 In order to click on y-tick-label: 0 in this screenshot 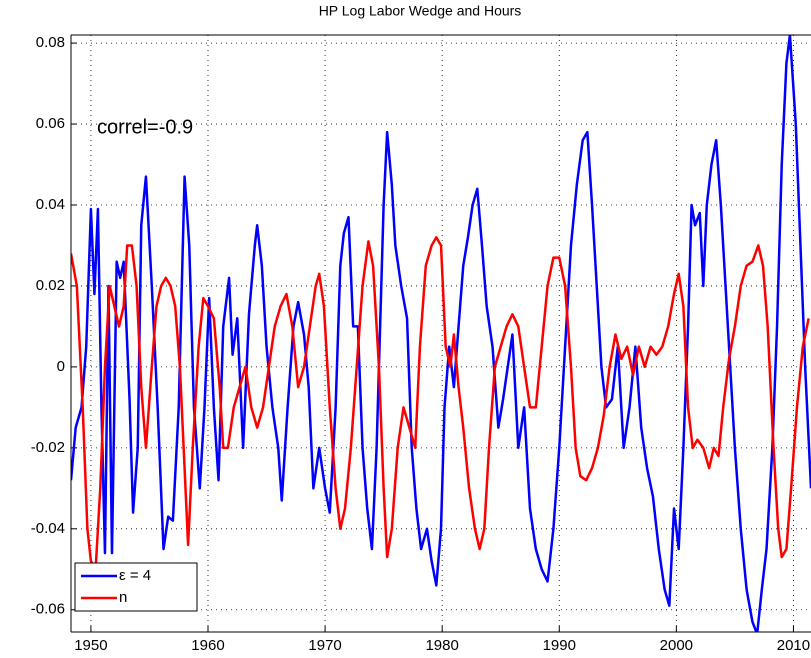, I will do `click(61, 366)`.